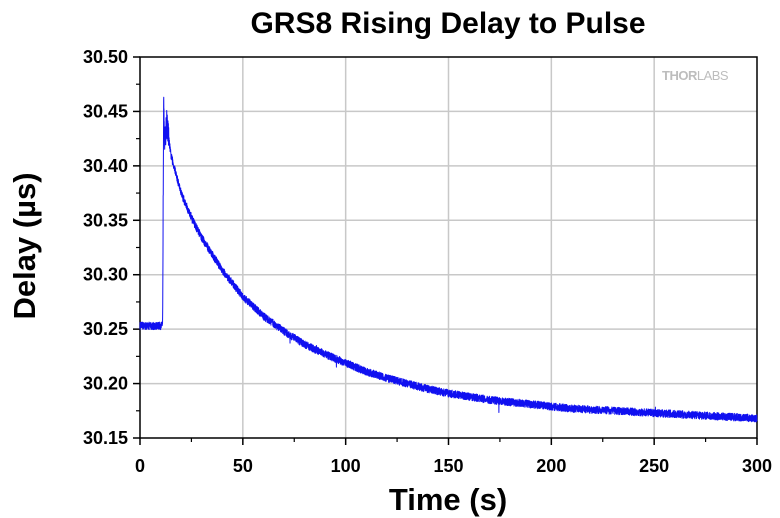 The image size is (780, 518). Describe the element at coordinates (447, 23) in the screenshot. I see `chart-title: GRS8 Rising Delay to Pulse` at that location.